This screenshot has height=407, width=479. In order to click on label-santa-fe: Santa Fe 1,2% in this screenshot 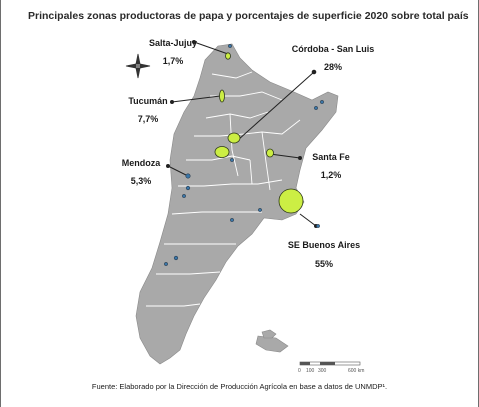, I will do `click(331, 166)`.